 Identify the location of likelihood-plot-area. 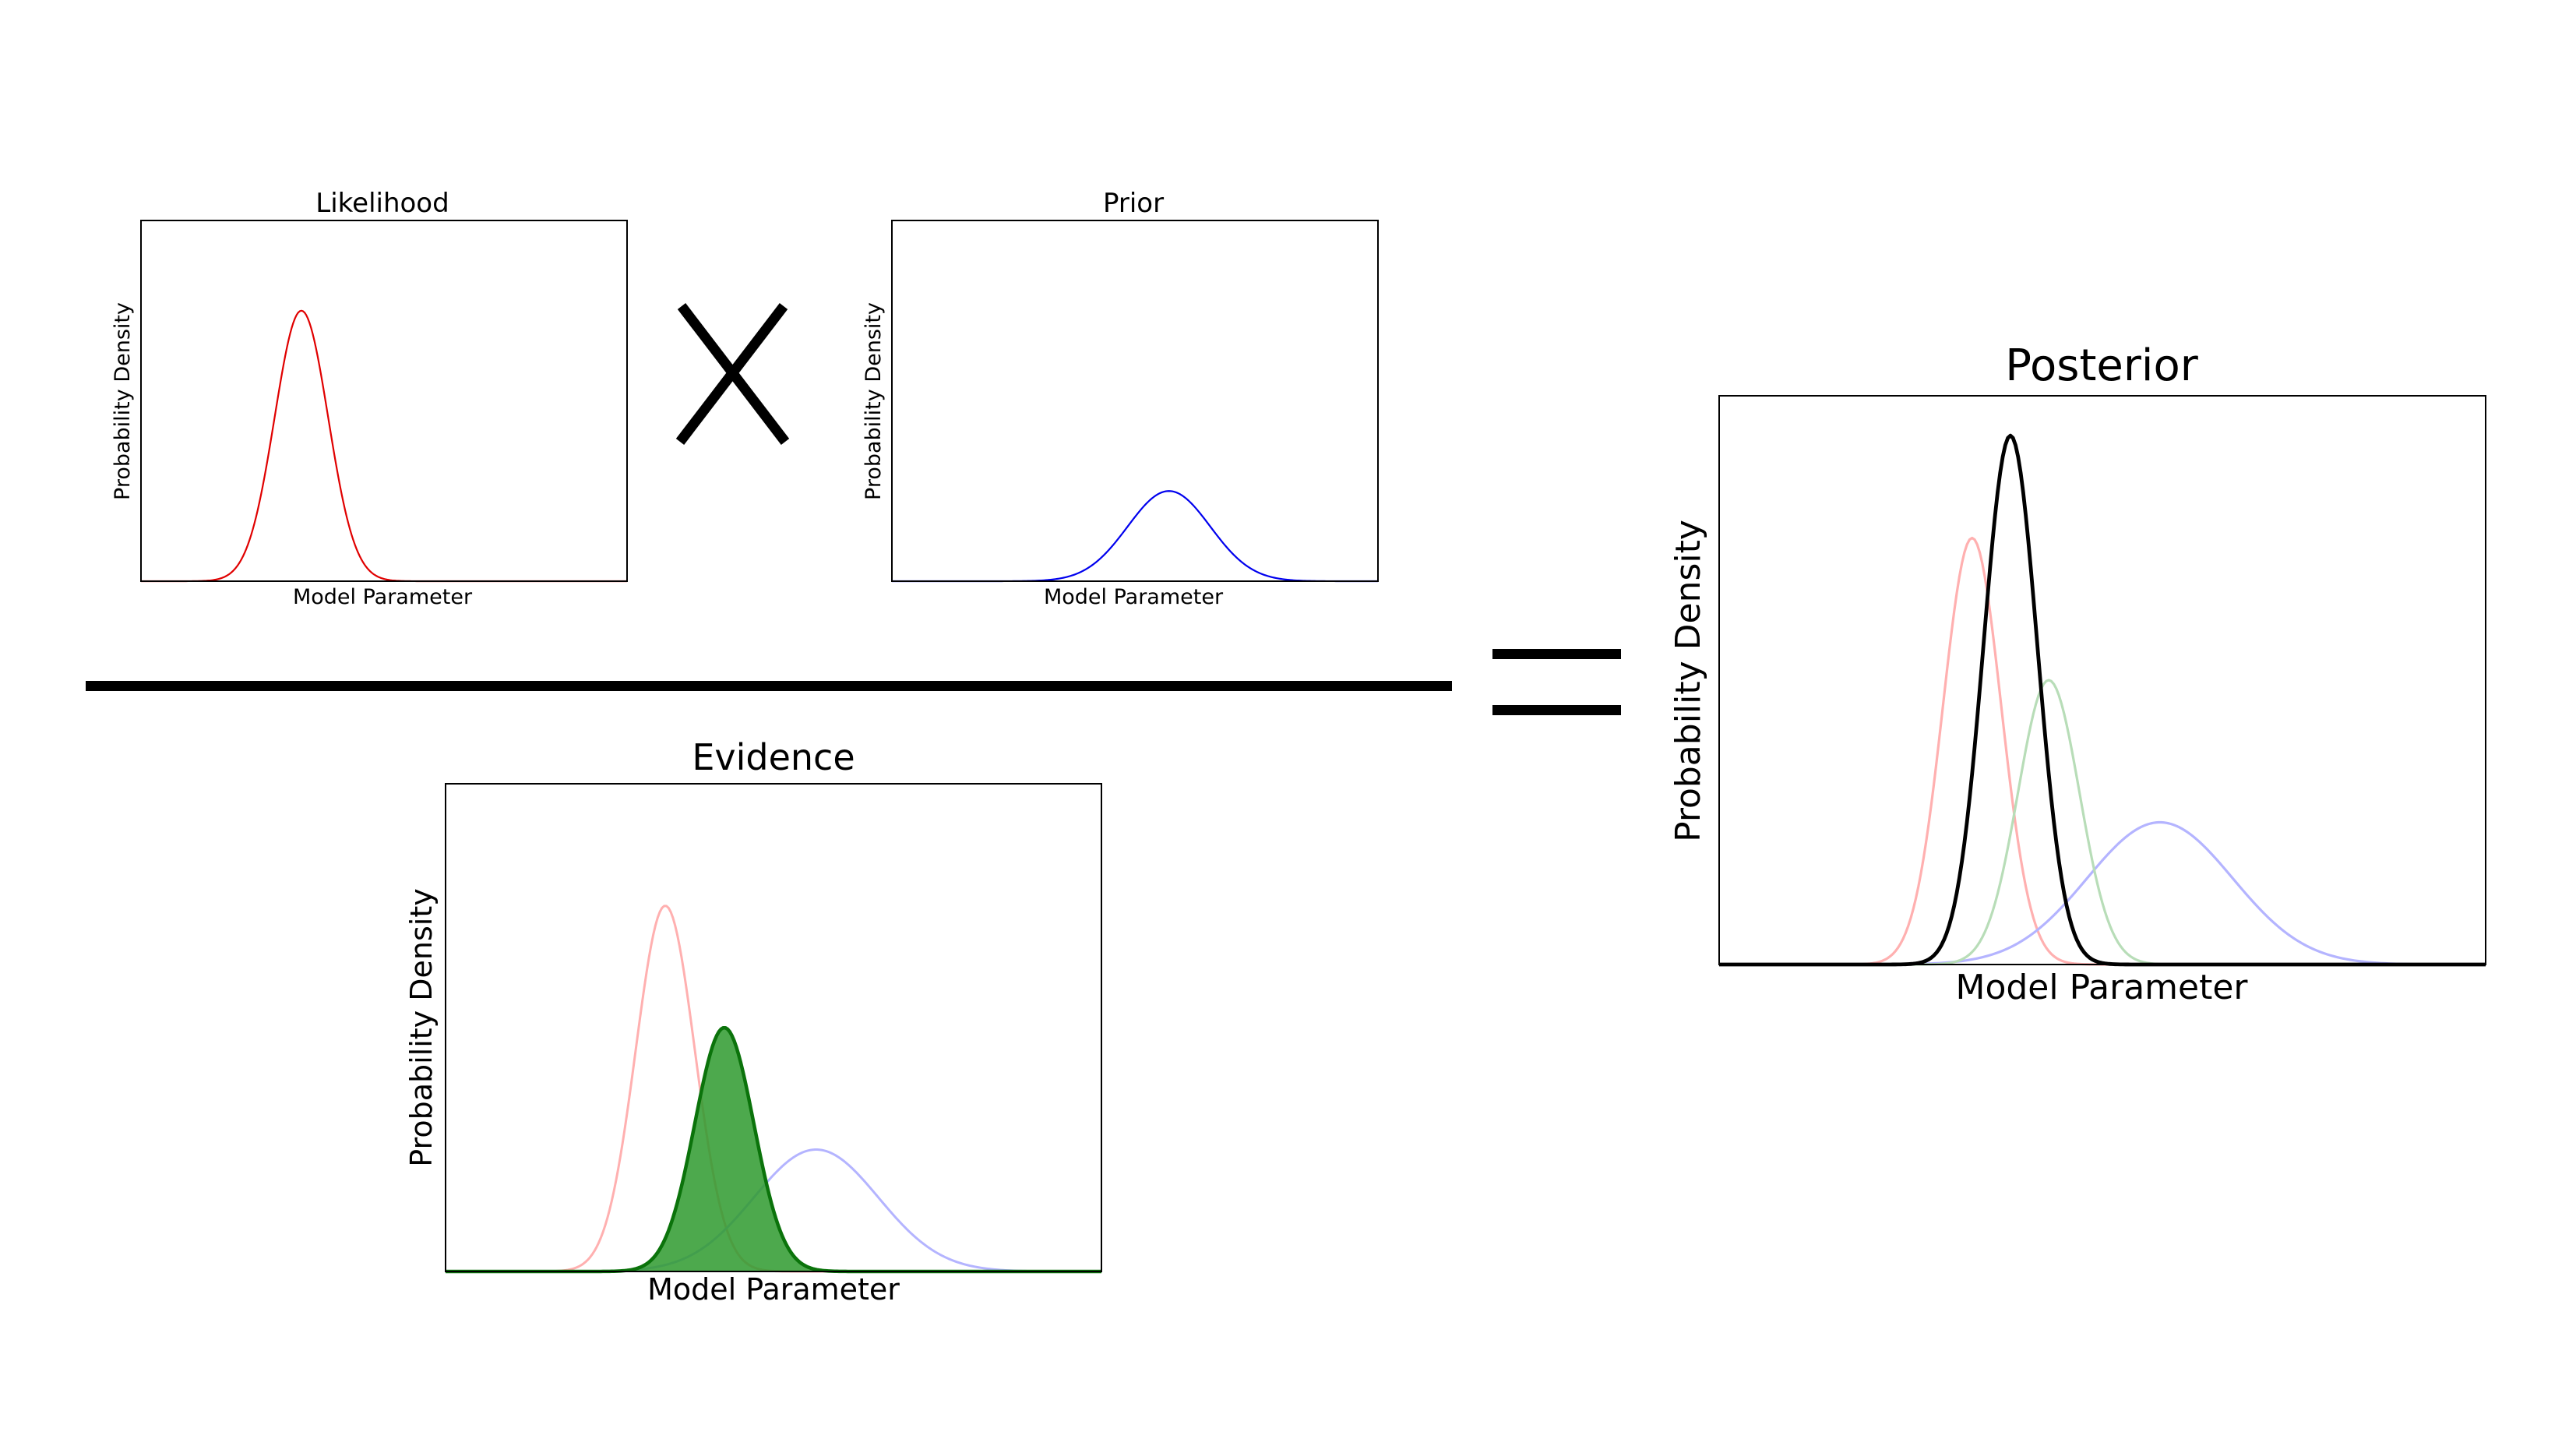
(384, 446).